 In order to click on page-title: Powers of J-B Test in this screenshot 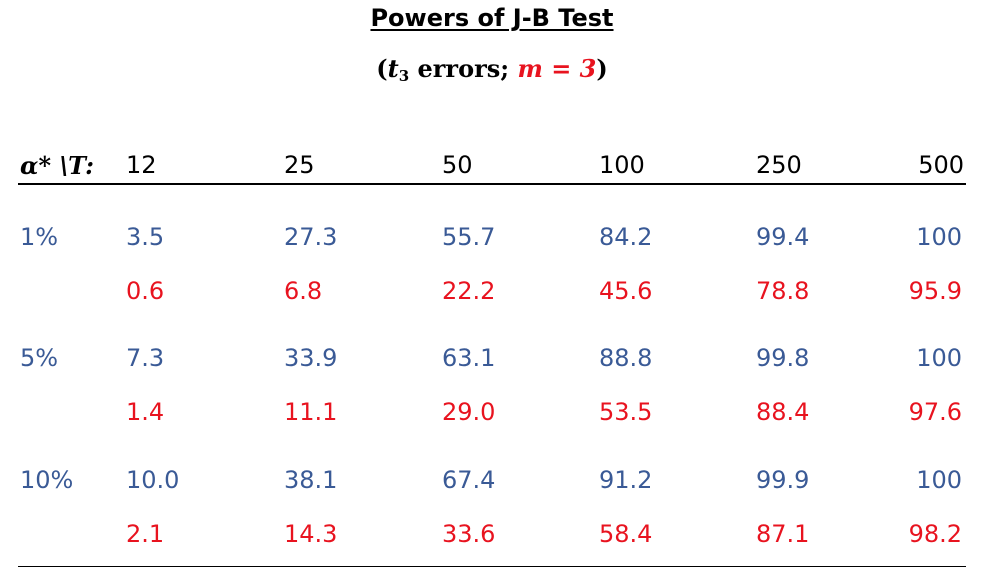, I will do `click(492, 18)`.